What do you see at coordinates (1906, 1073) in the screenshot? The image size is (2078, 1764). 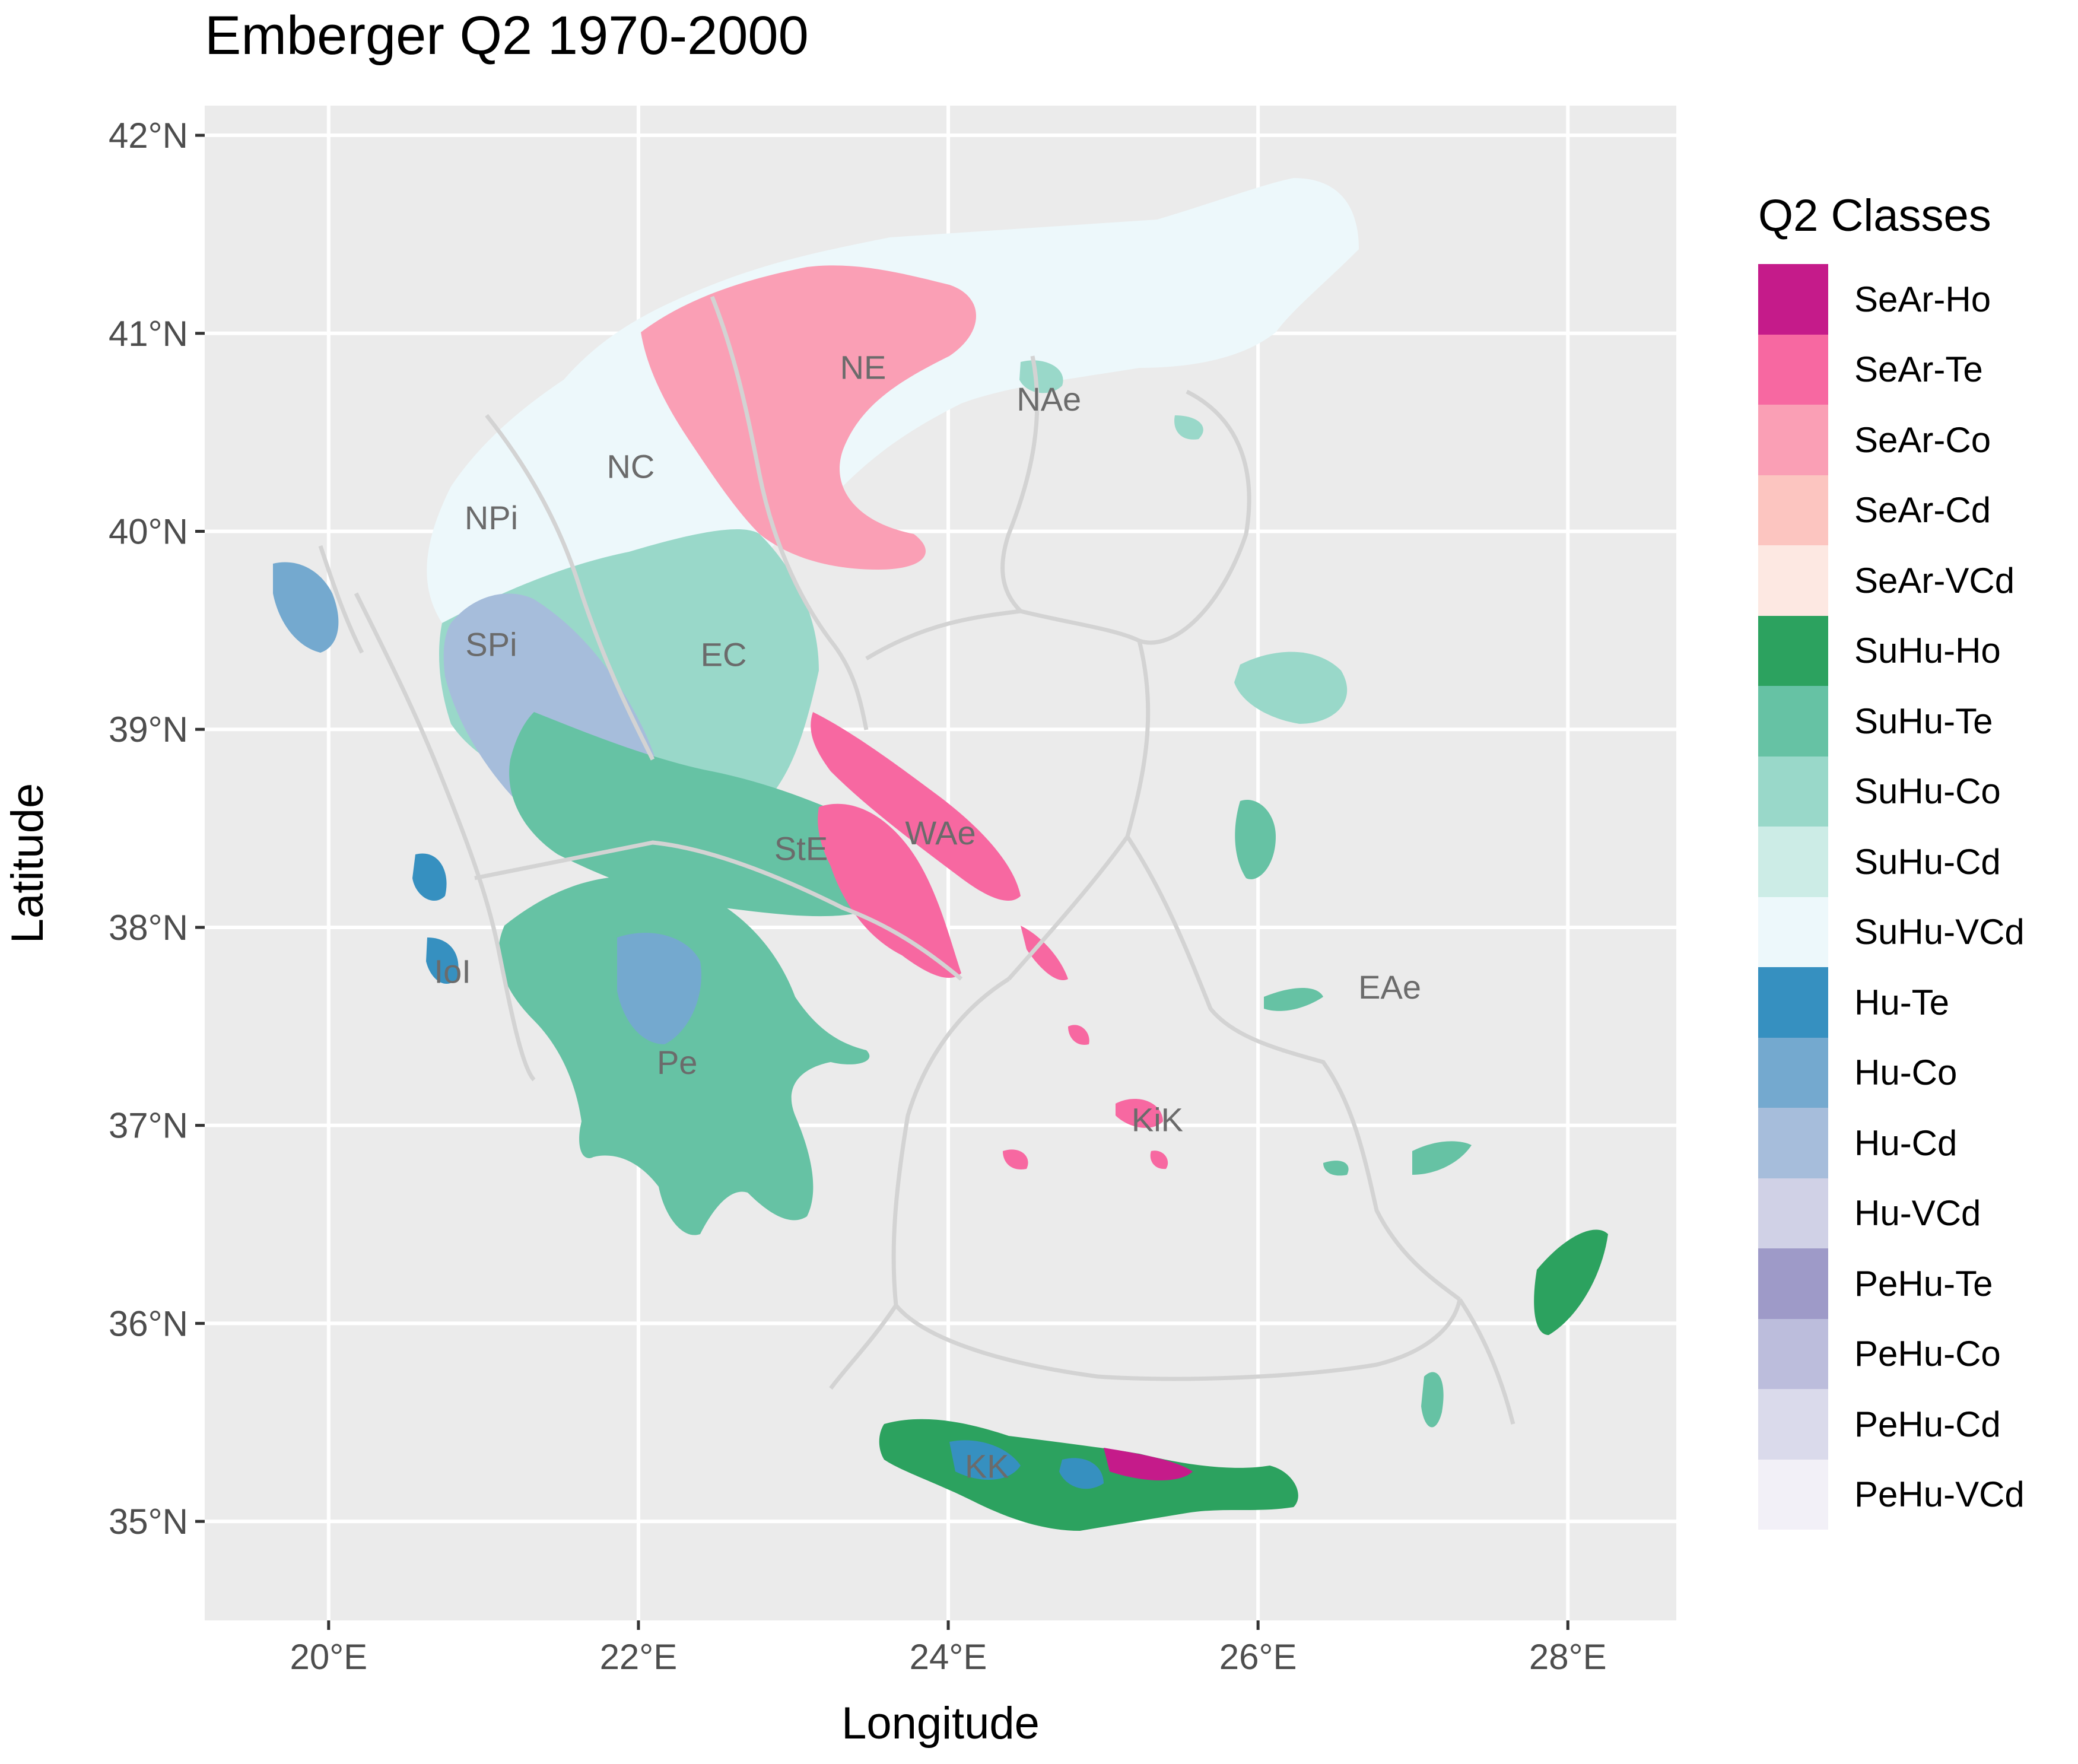 I see `legend-label: Hu-Co` at bounding box center [1906, 1073].